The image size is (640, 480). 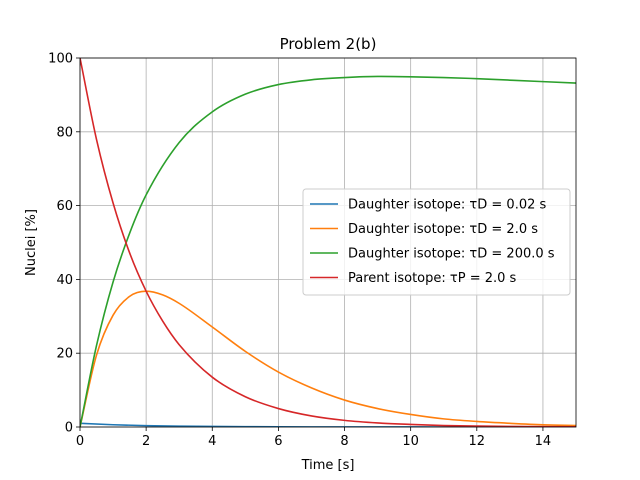 I want to click on chart-title: Problem 2(b), so click(x=328, y=44).